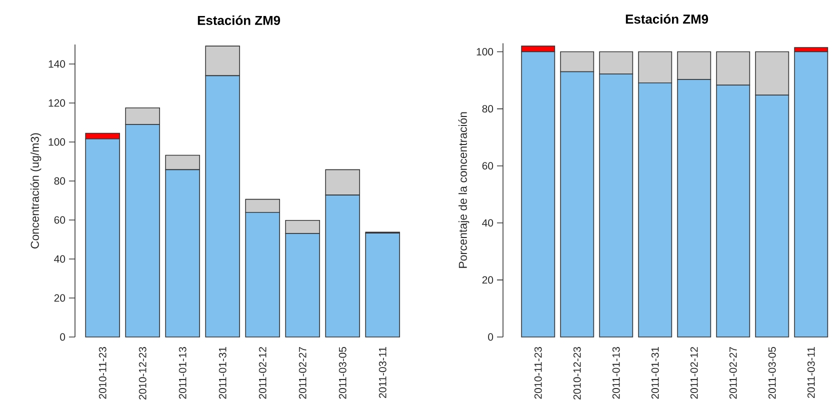  What do you see at coordinates (57, 64) in the screenshot?
I see `y-tick-label: 140` at bounding box center [57, 64].